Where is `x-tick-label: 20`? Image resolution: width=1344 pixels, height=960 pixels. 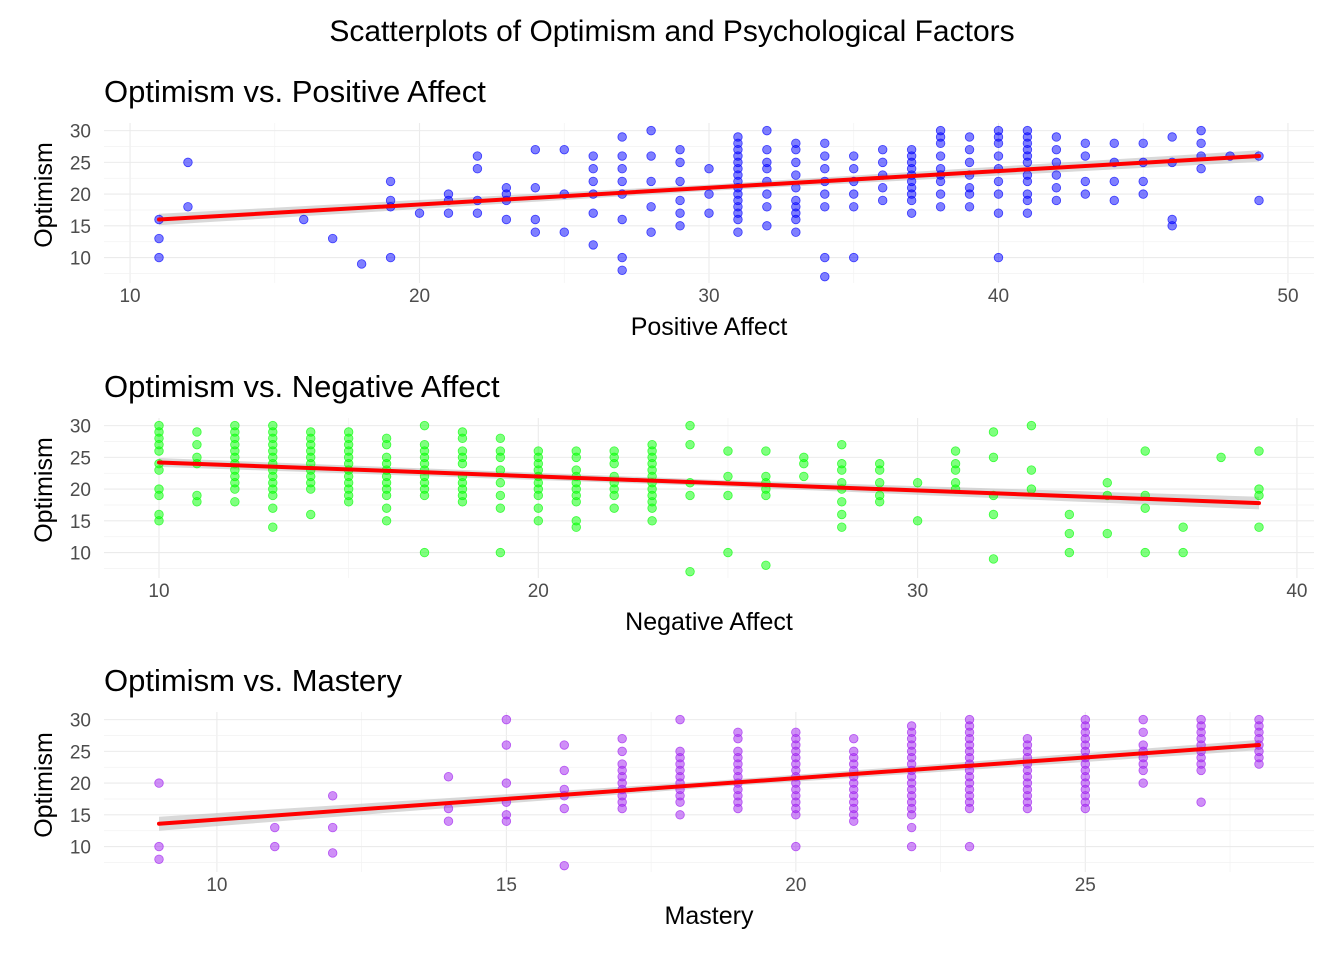 x-tick-label: 20 is located at coordinates (795, 885).